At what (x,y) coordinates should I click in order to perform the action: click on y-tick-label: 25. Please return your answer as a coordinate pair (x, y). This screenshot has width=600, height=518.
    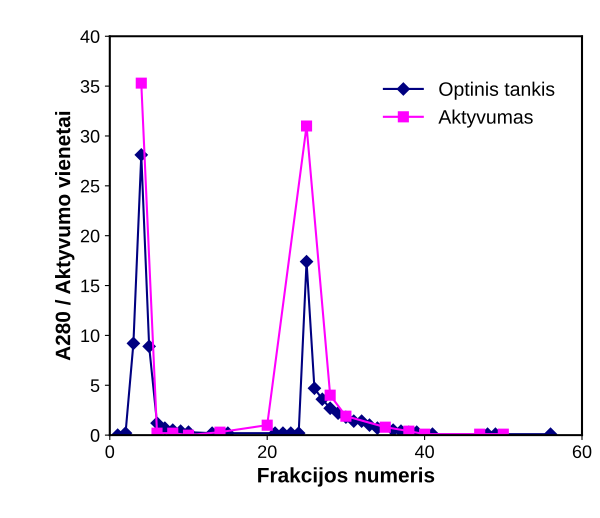
    Looking at the image, I should click on (90, 186).